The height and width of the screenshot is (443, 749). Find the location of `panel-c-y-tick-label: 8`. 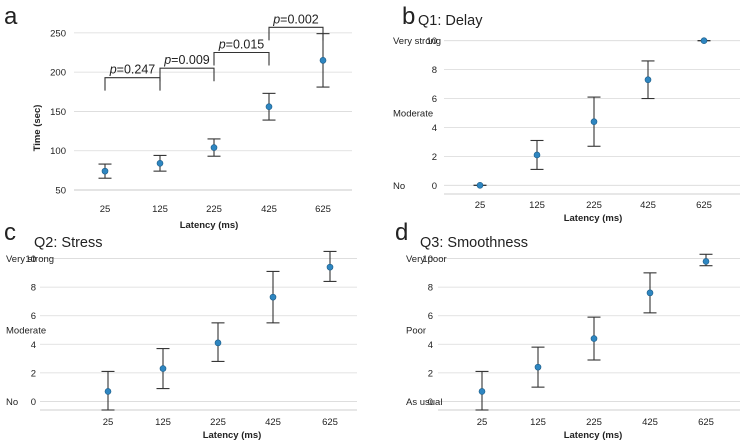

panel-c-y-tick-label: 8 is located at coordinates (33, 288).